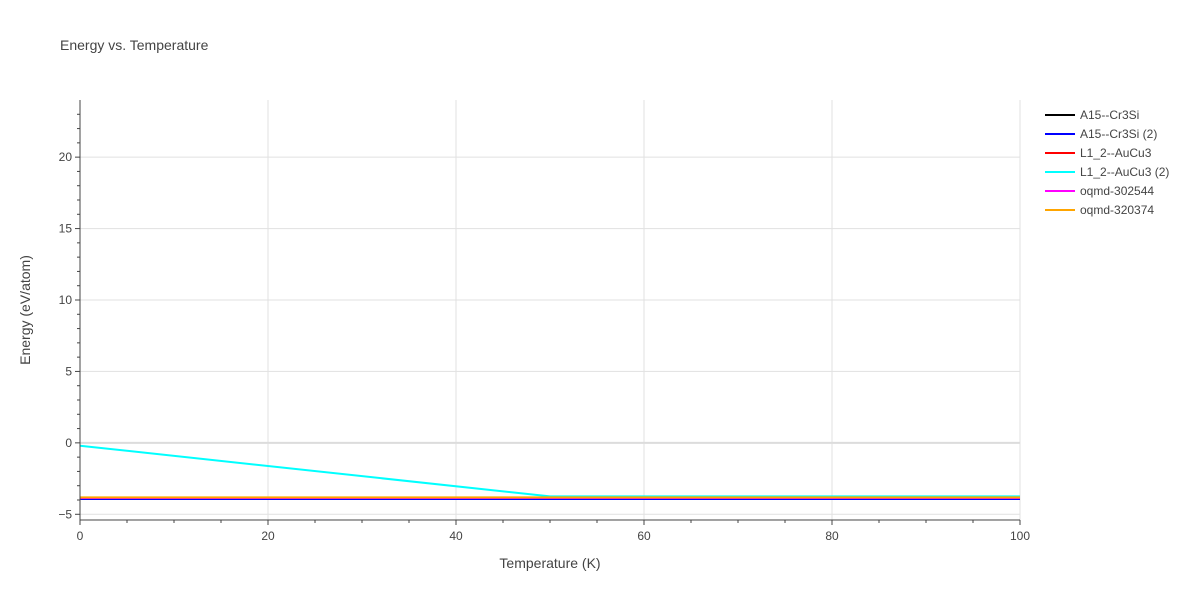 This screenshot has width=1200, height=600. Describe the element at coordinates (68, 443) in the screenshot. I see `y-tick-label: 0` at that location.